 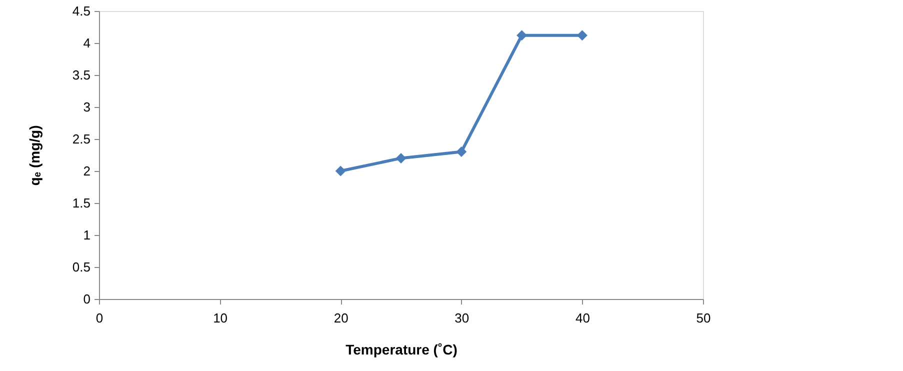 What do you see at coordinates (34, 155) in the screenshot?
I see `y-axis-title: qₑ (mg/g)` at bounding box center [34, 155].